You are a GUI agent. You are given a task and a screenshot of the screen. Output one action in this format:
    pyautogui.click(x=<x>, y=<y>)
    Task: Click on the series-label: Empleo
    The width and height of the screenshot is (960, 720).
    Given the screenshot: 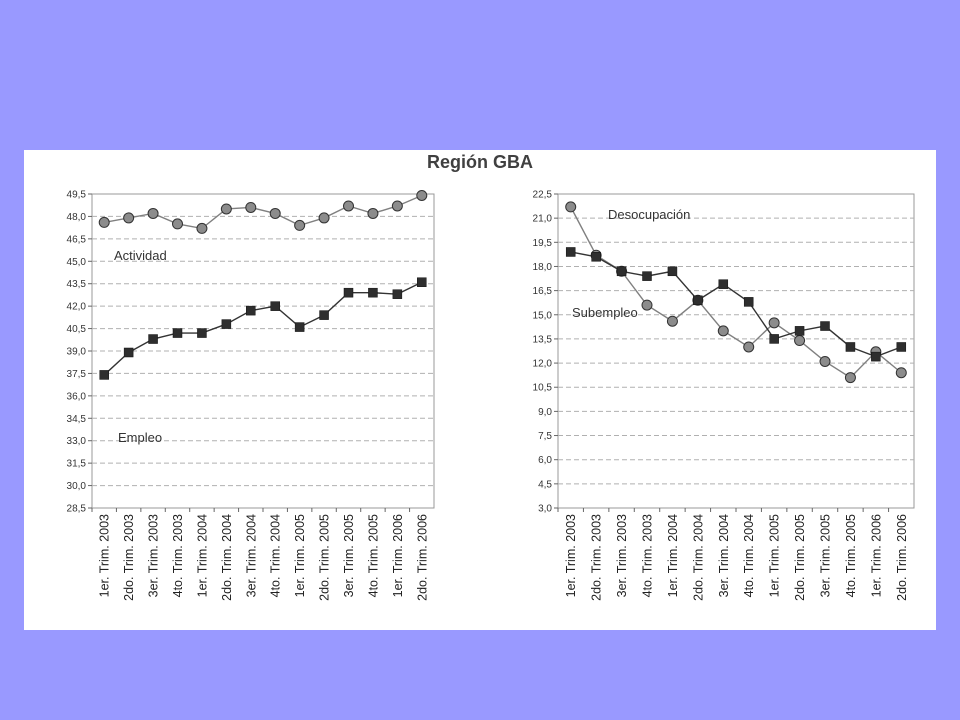 What is the action you would take?
    pyautogui.click(x=140, y=437)
    